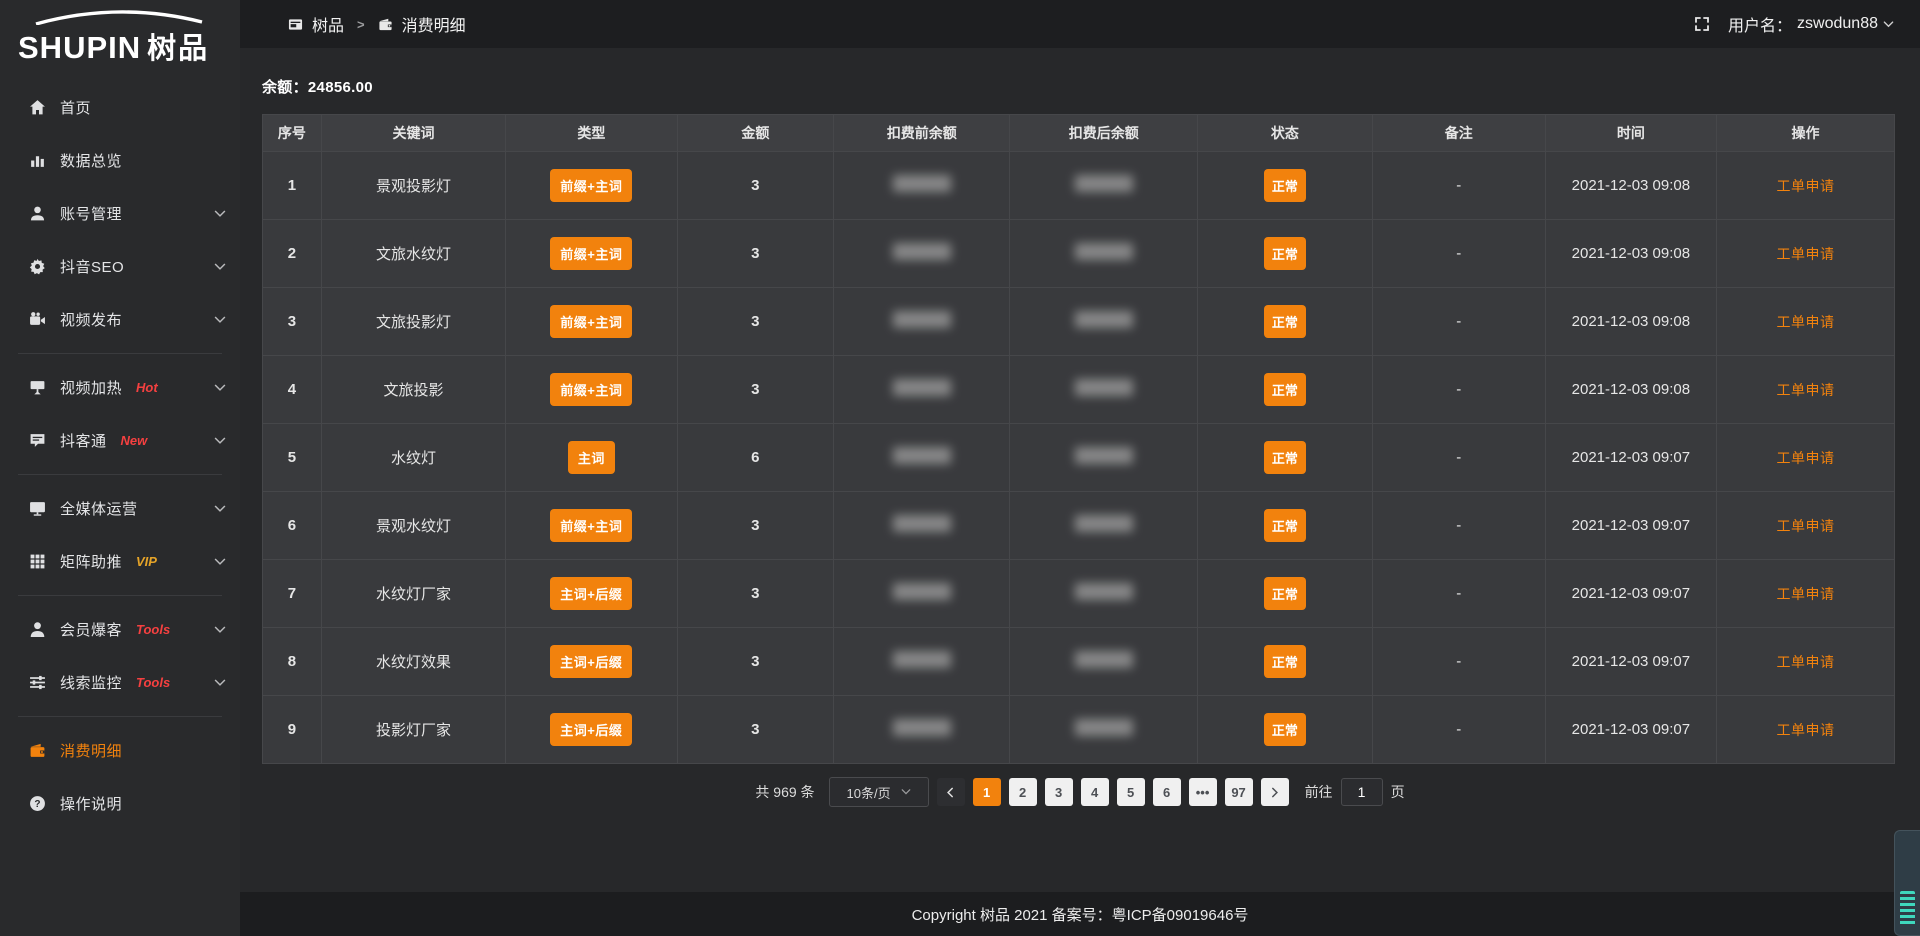  Describe the element at coordinates (1907, 883) in the screenshot. I see `corner-toolbar-widget` at that location.